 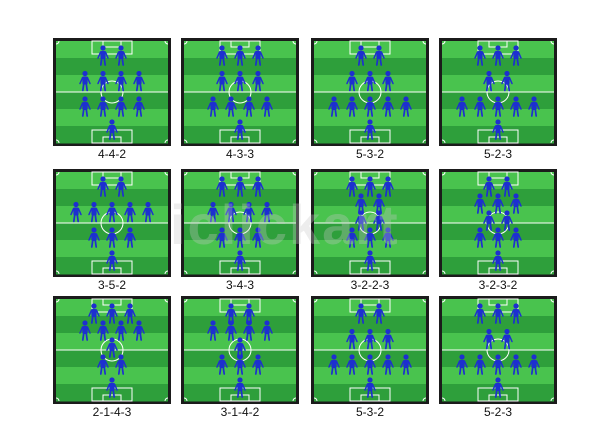 What do you see at coordinates (254, 358) in the screenshot?
I see `formation-card: 3-1-4-2` at bounding box center [254, 358].